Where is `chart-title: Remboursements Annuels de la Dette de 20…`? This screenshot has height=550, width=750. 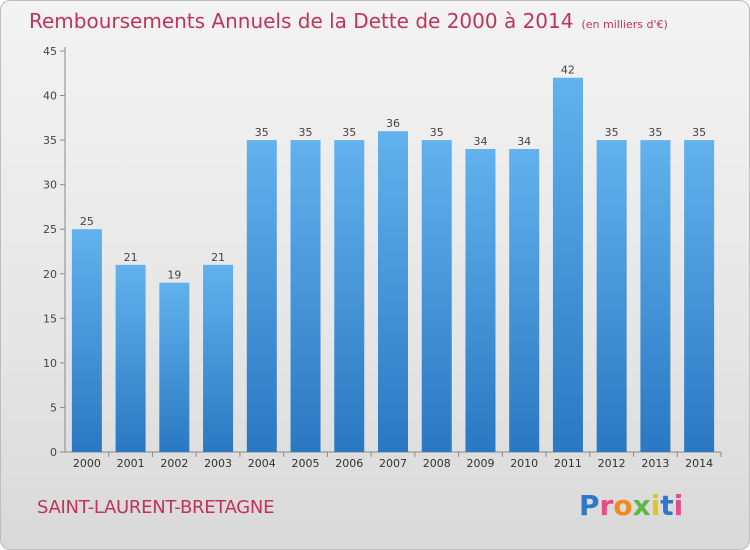 chart-title: Remboursements Annuels de la Dette de 20… is located at coordinates (348, 21).